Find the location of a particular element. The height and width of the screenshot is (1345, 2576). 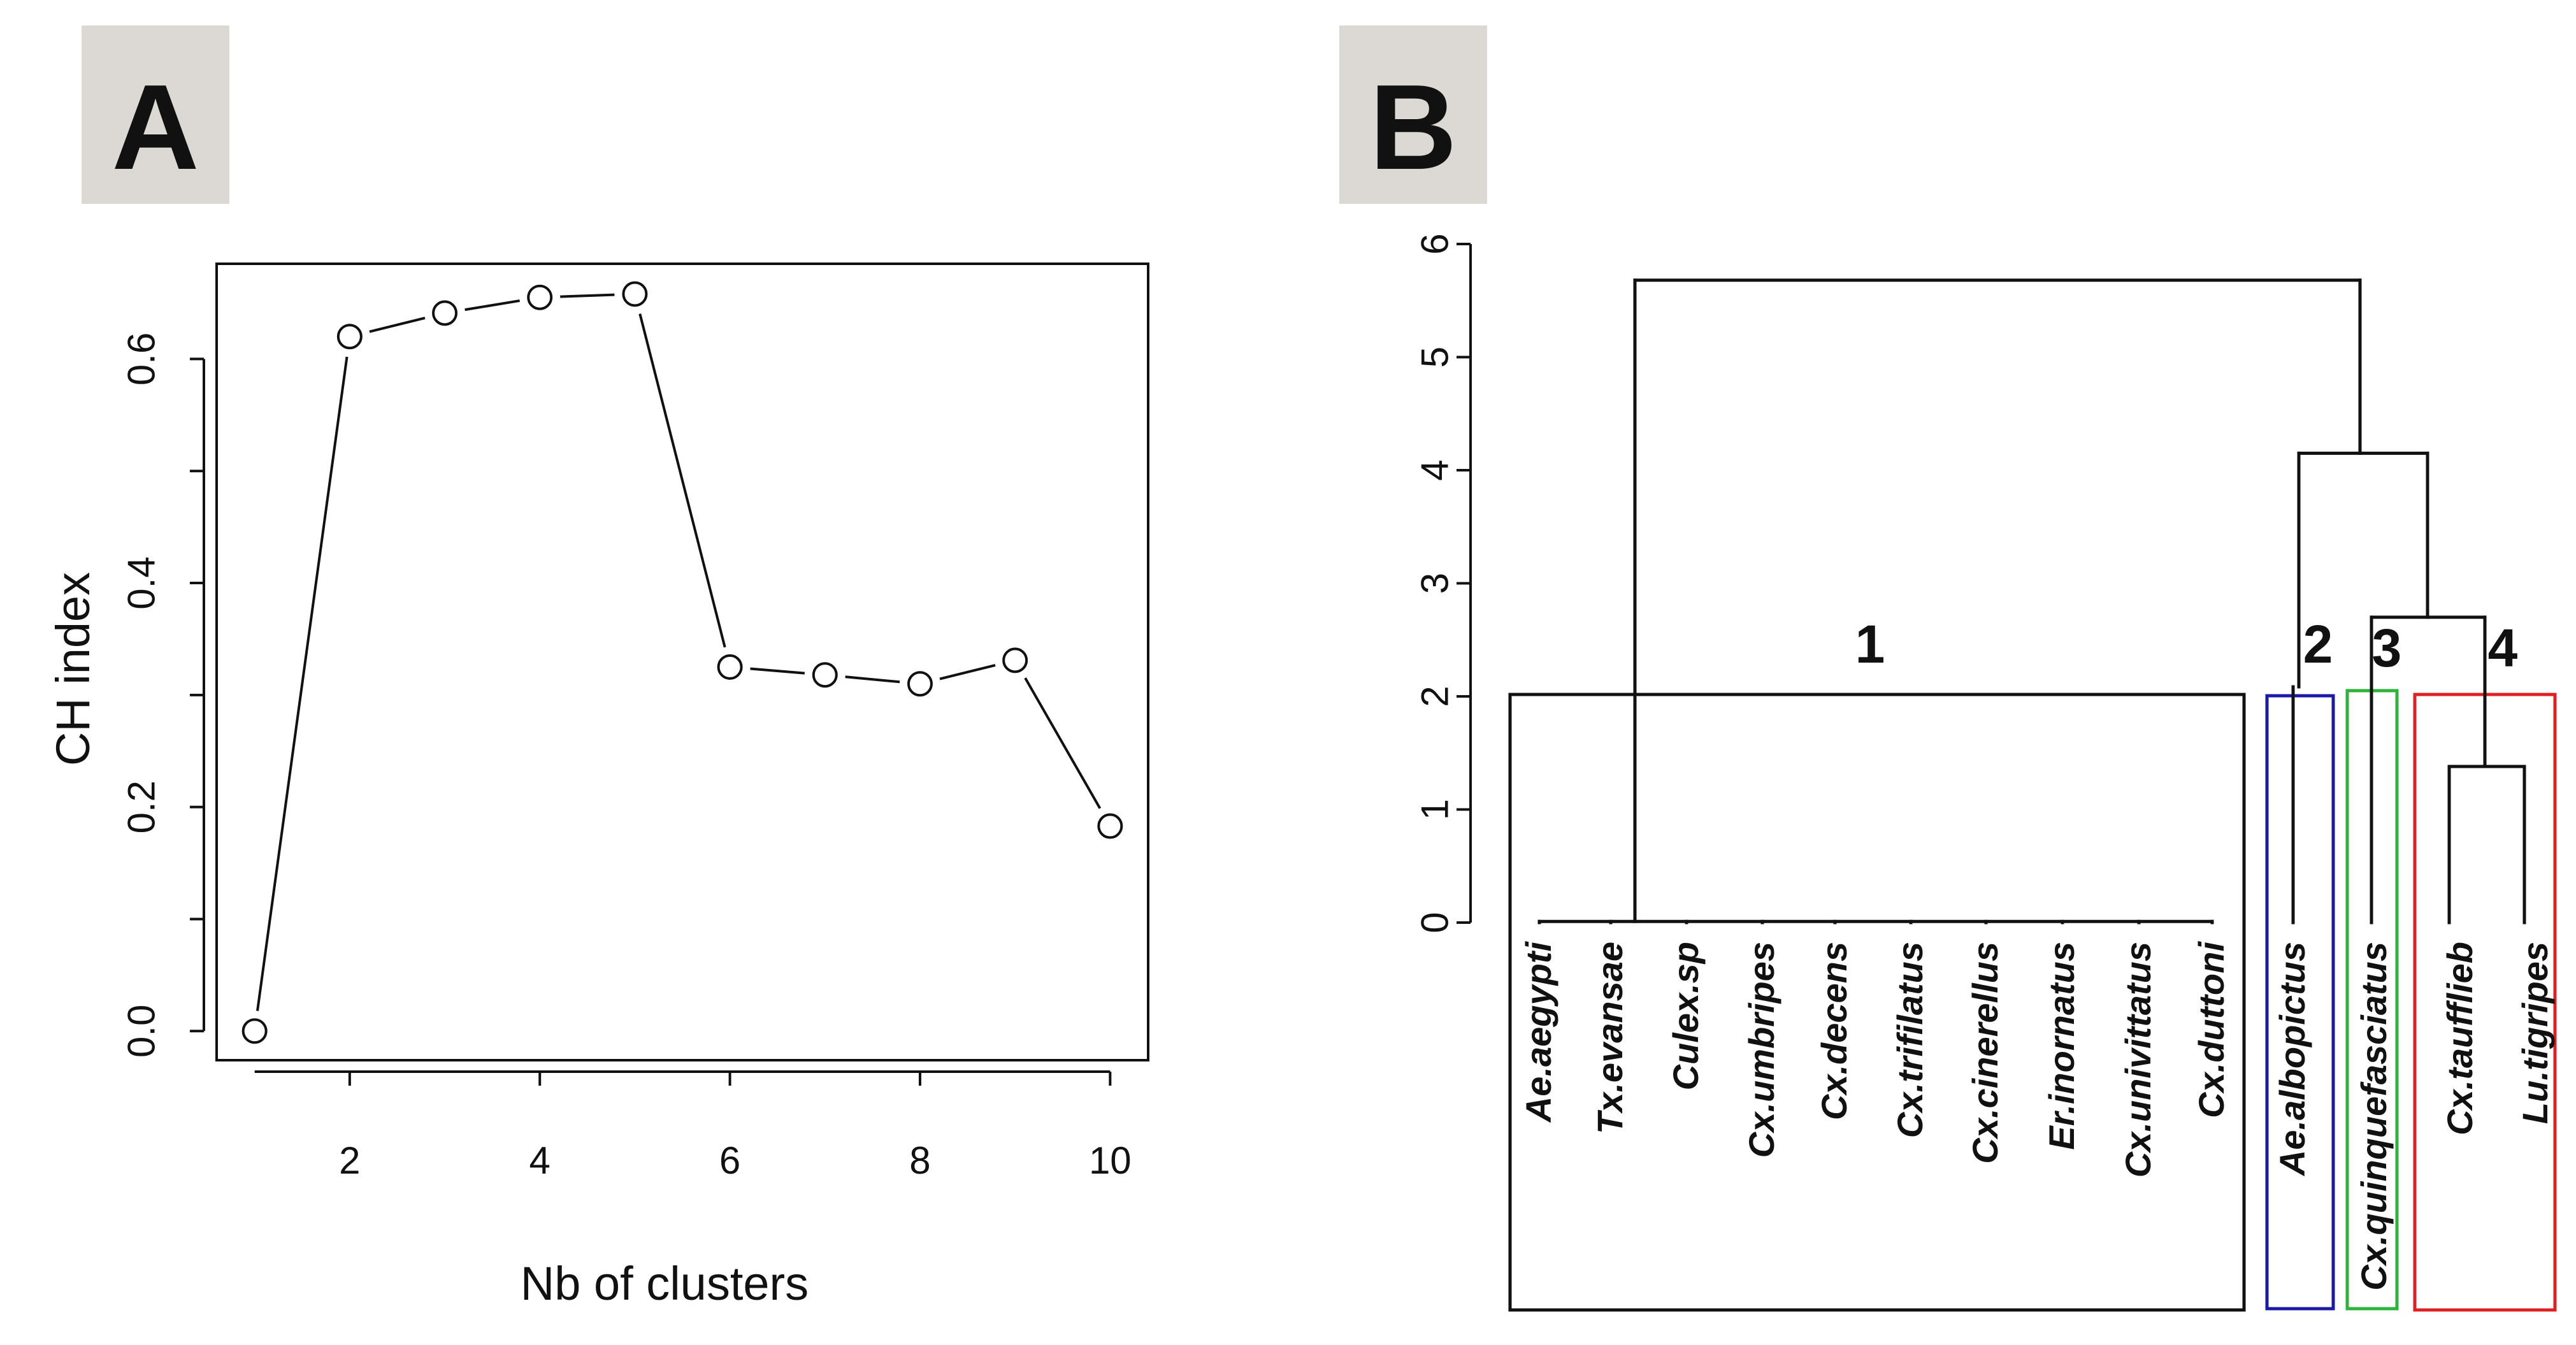

panel-b-leaf-label: Lu.tigripes is located at coordinates (2535, 1033).